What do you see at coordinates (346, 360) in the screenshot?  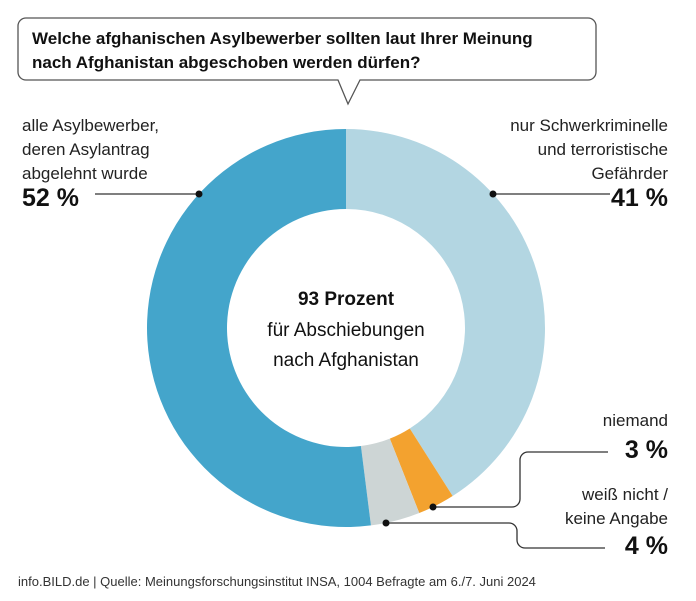 I see `center-text-3: nach Afghanistan` at bounding box center [346, 360].